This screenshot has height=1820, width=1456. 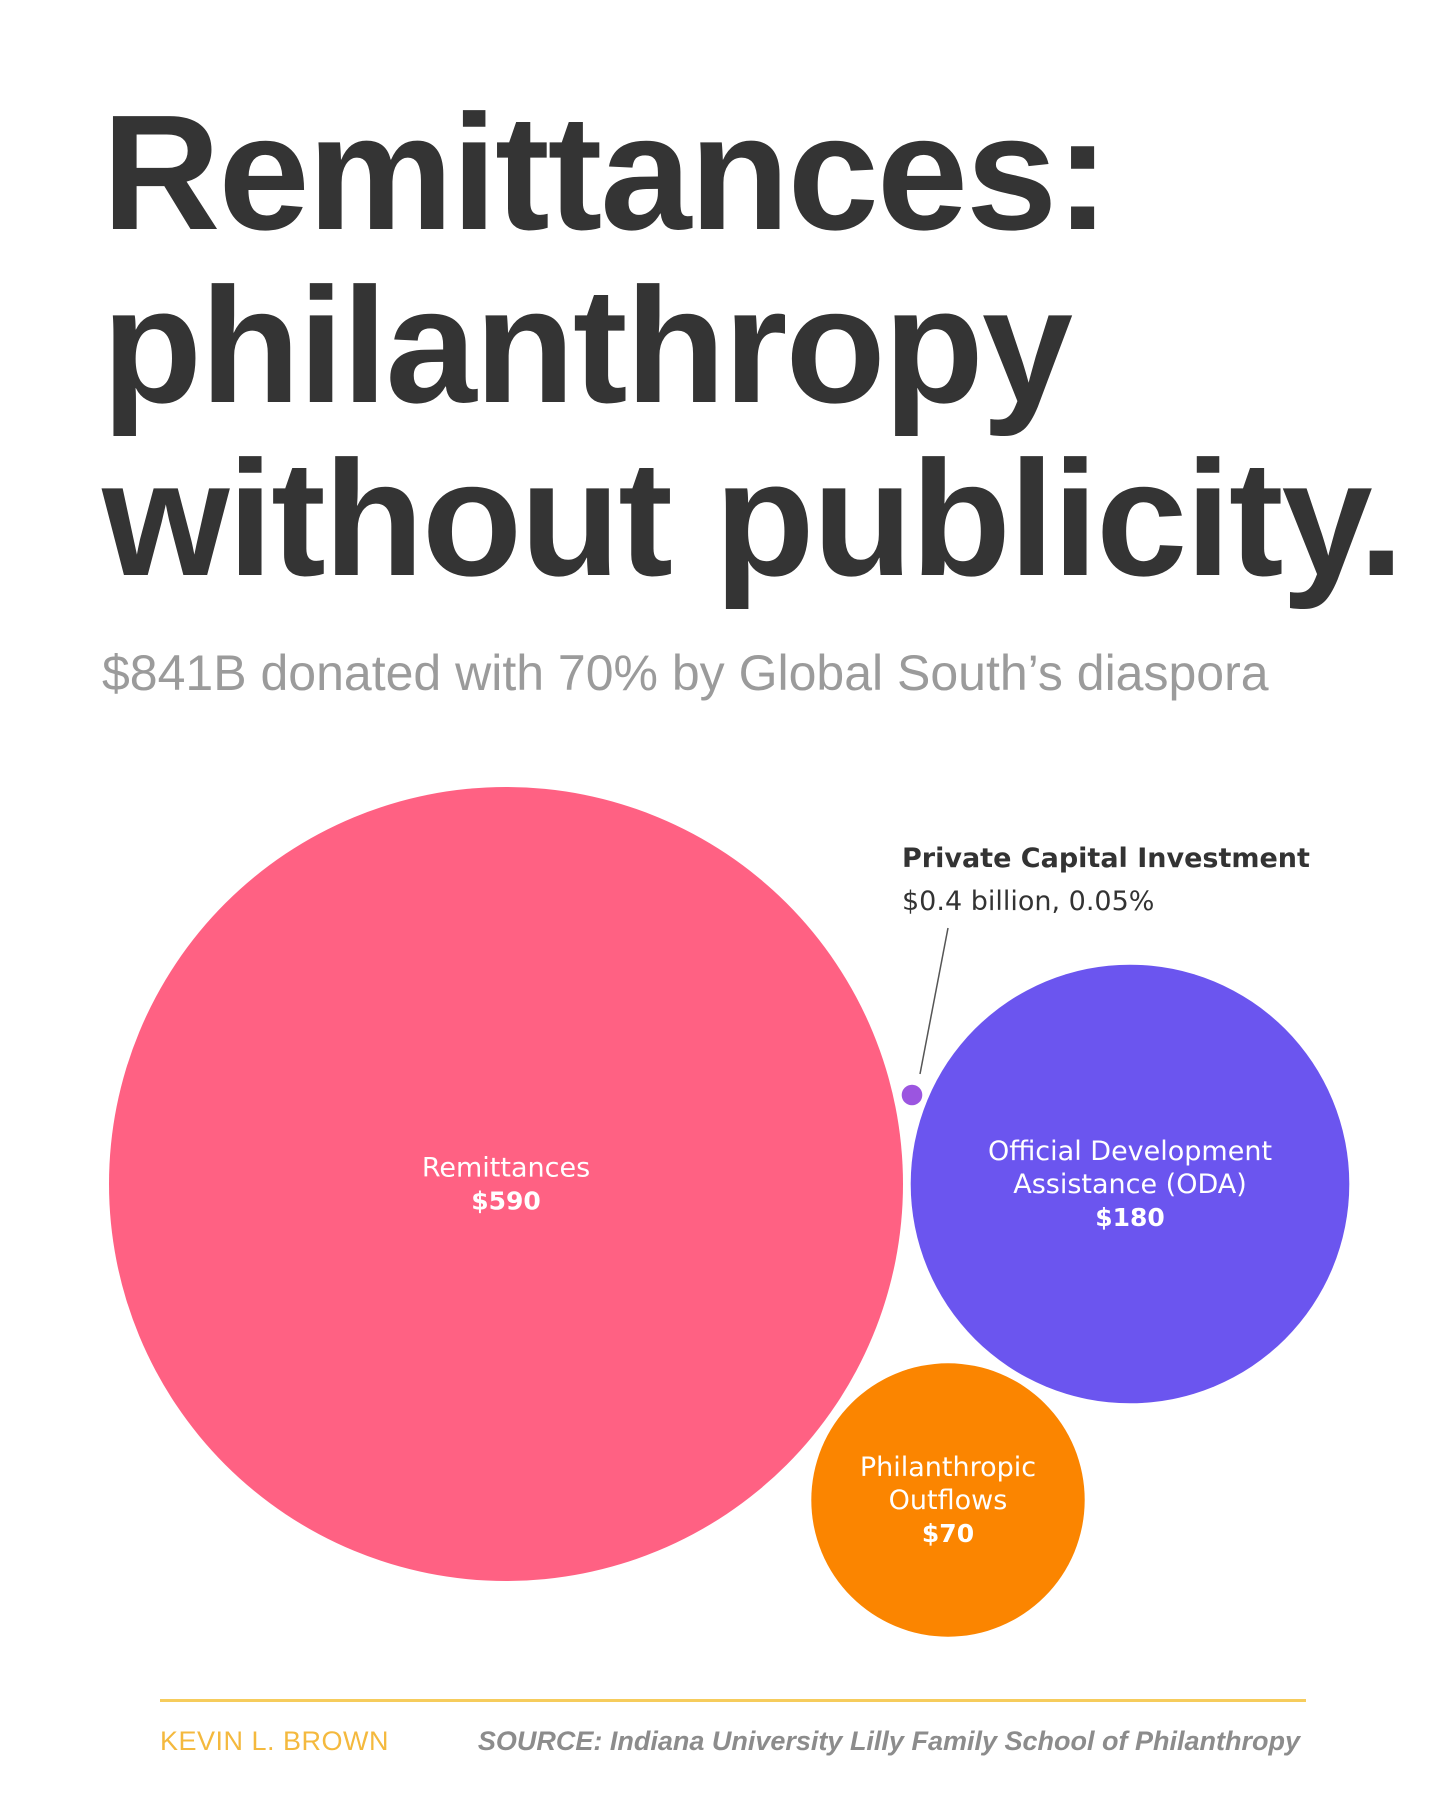 What do you see at coordinates (948, 1467) in the screenshot?
I see `philanthropic-label: Philanthropic` at bounding box center [948, 1467].